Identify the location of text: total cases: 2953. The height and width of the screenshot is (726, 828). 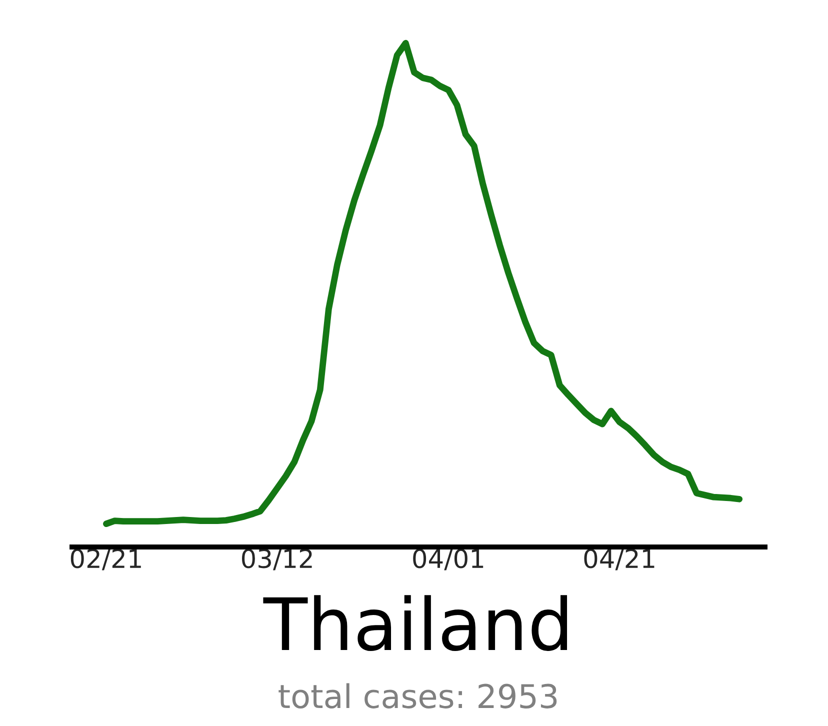
(417, 695).